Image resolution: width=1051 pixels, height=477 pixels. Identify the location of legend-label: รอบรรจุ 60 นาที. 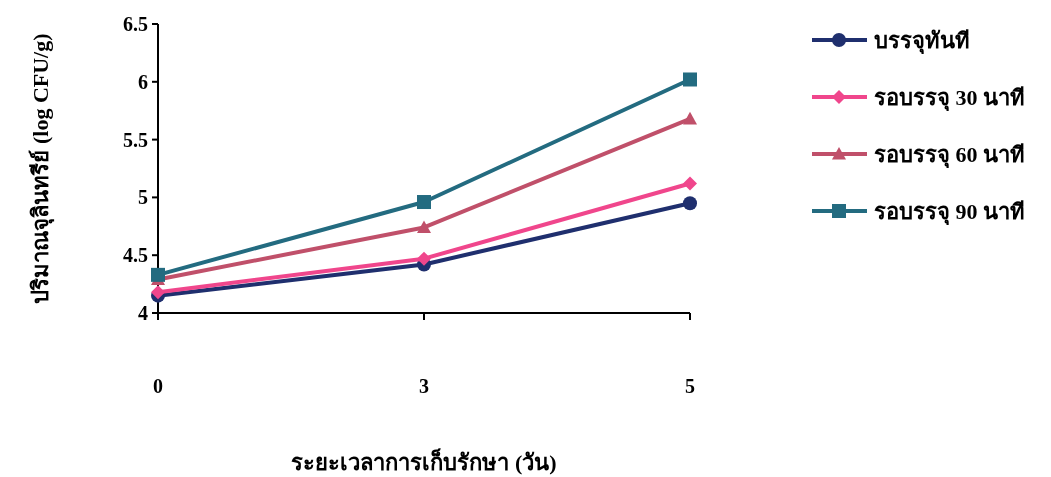
(949, 155).